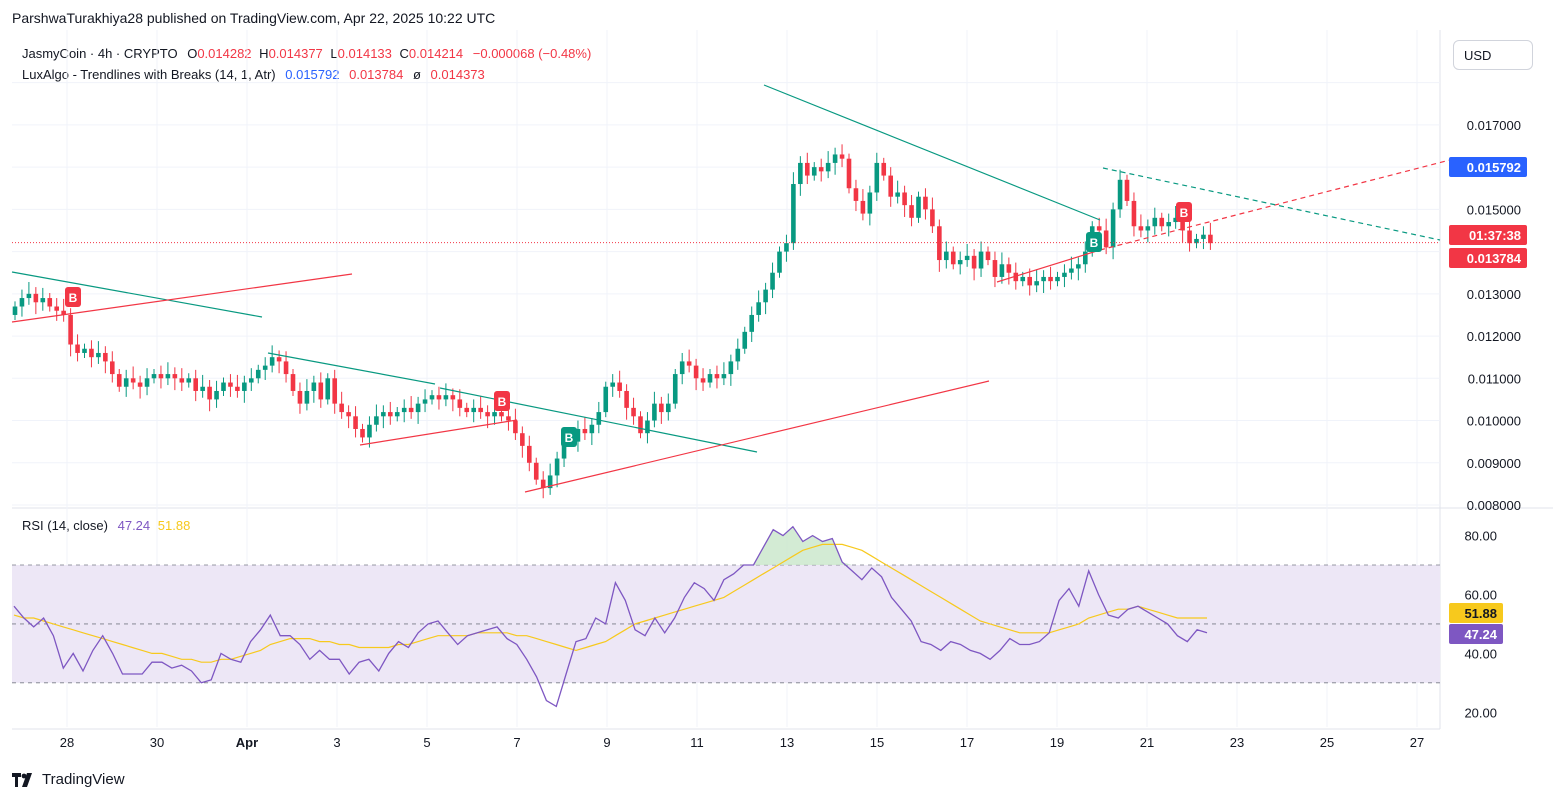 Image resolution: width=1553 pixels, height=803 pixels. I want to click on price-axis-badge, so click(1488, 167).